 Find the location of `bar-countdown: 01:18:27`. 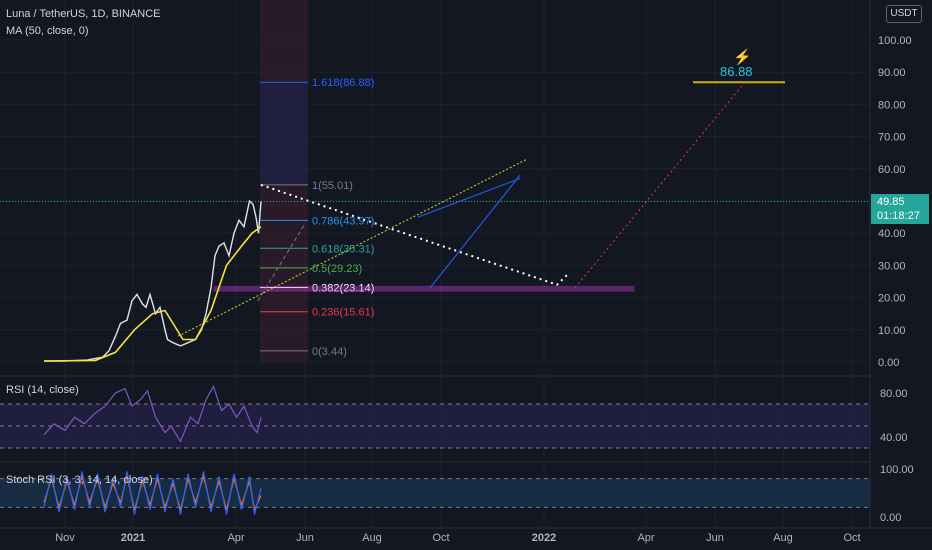

bar-countdown: 01:18:27 is located at coordinates (898, 216).